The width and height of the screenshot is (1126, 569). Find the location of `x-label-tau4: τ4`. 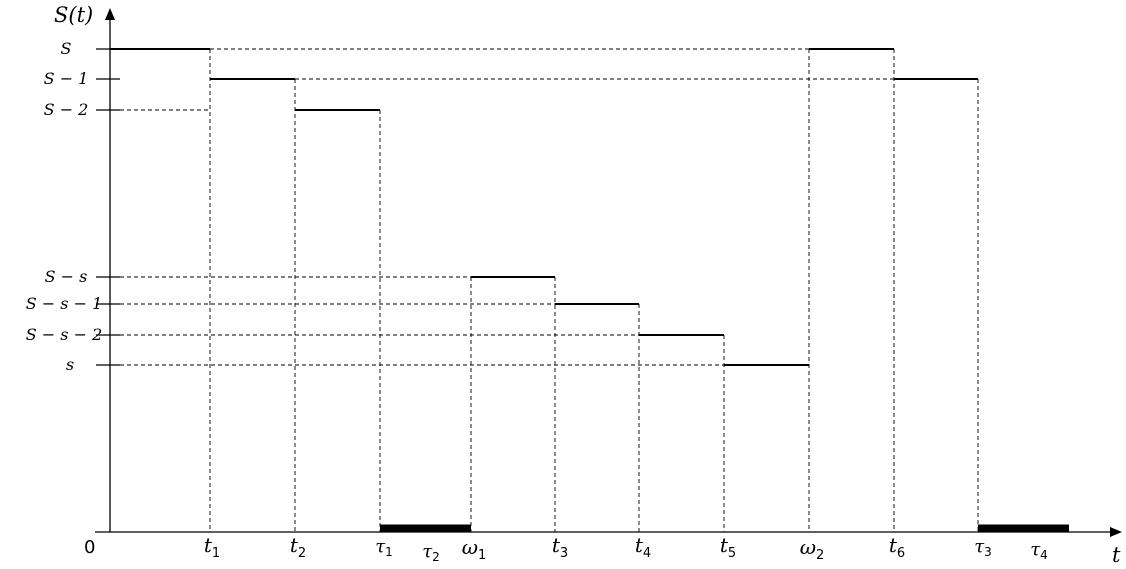

x-label-tau4: τ4 is located at coordinates (1039, 550).